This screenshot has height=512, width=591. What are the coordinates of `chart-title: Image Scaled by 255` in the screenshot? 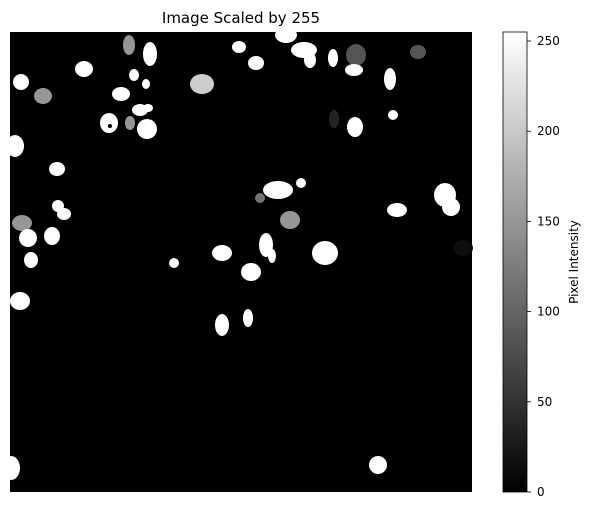 It's located at (241, 18).